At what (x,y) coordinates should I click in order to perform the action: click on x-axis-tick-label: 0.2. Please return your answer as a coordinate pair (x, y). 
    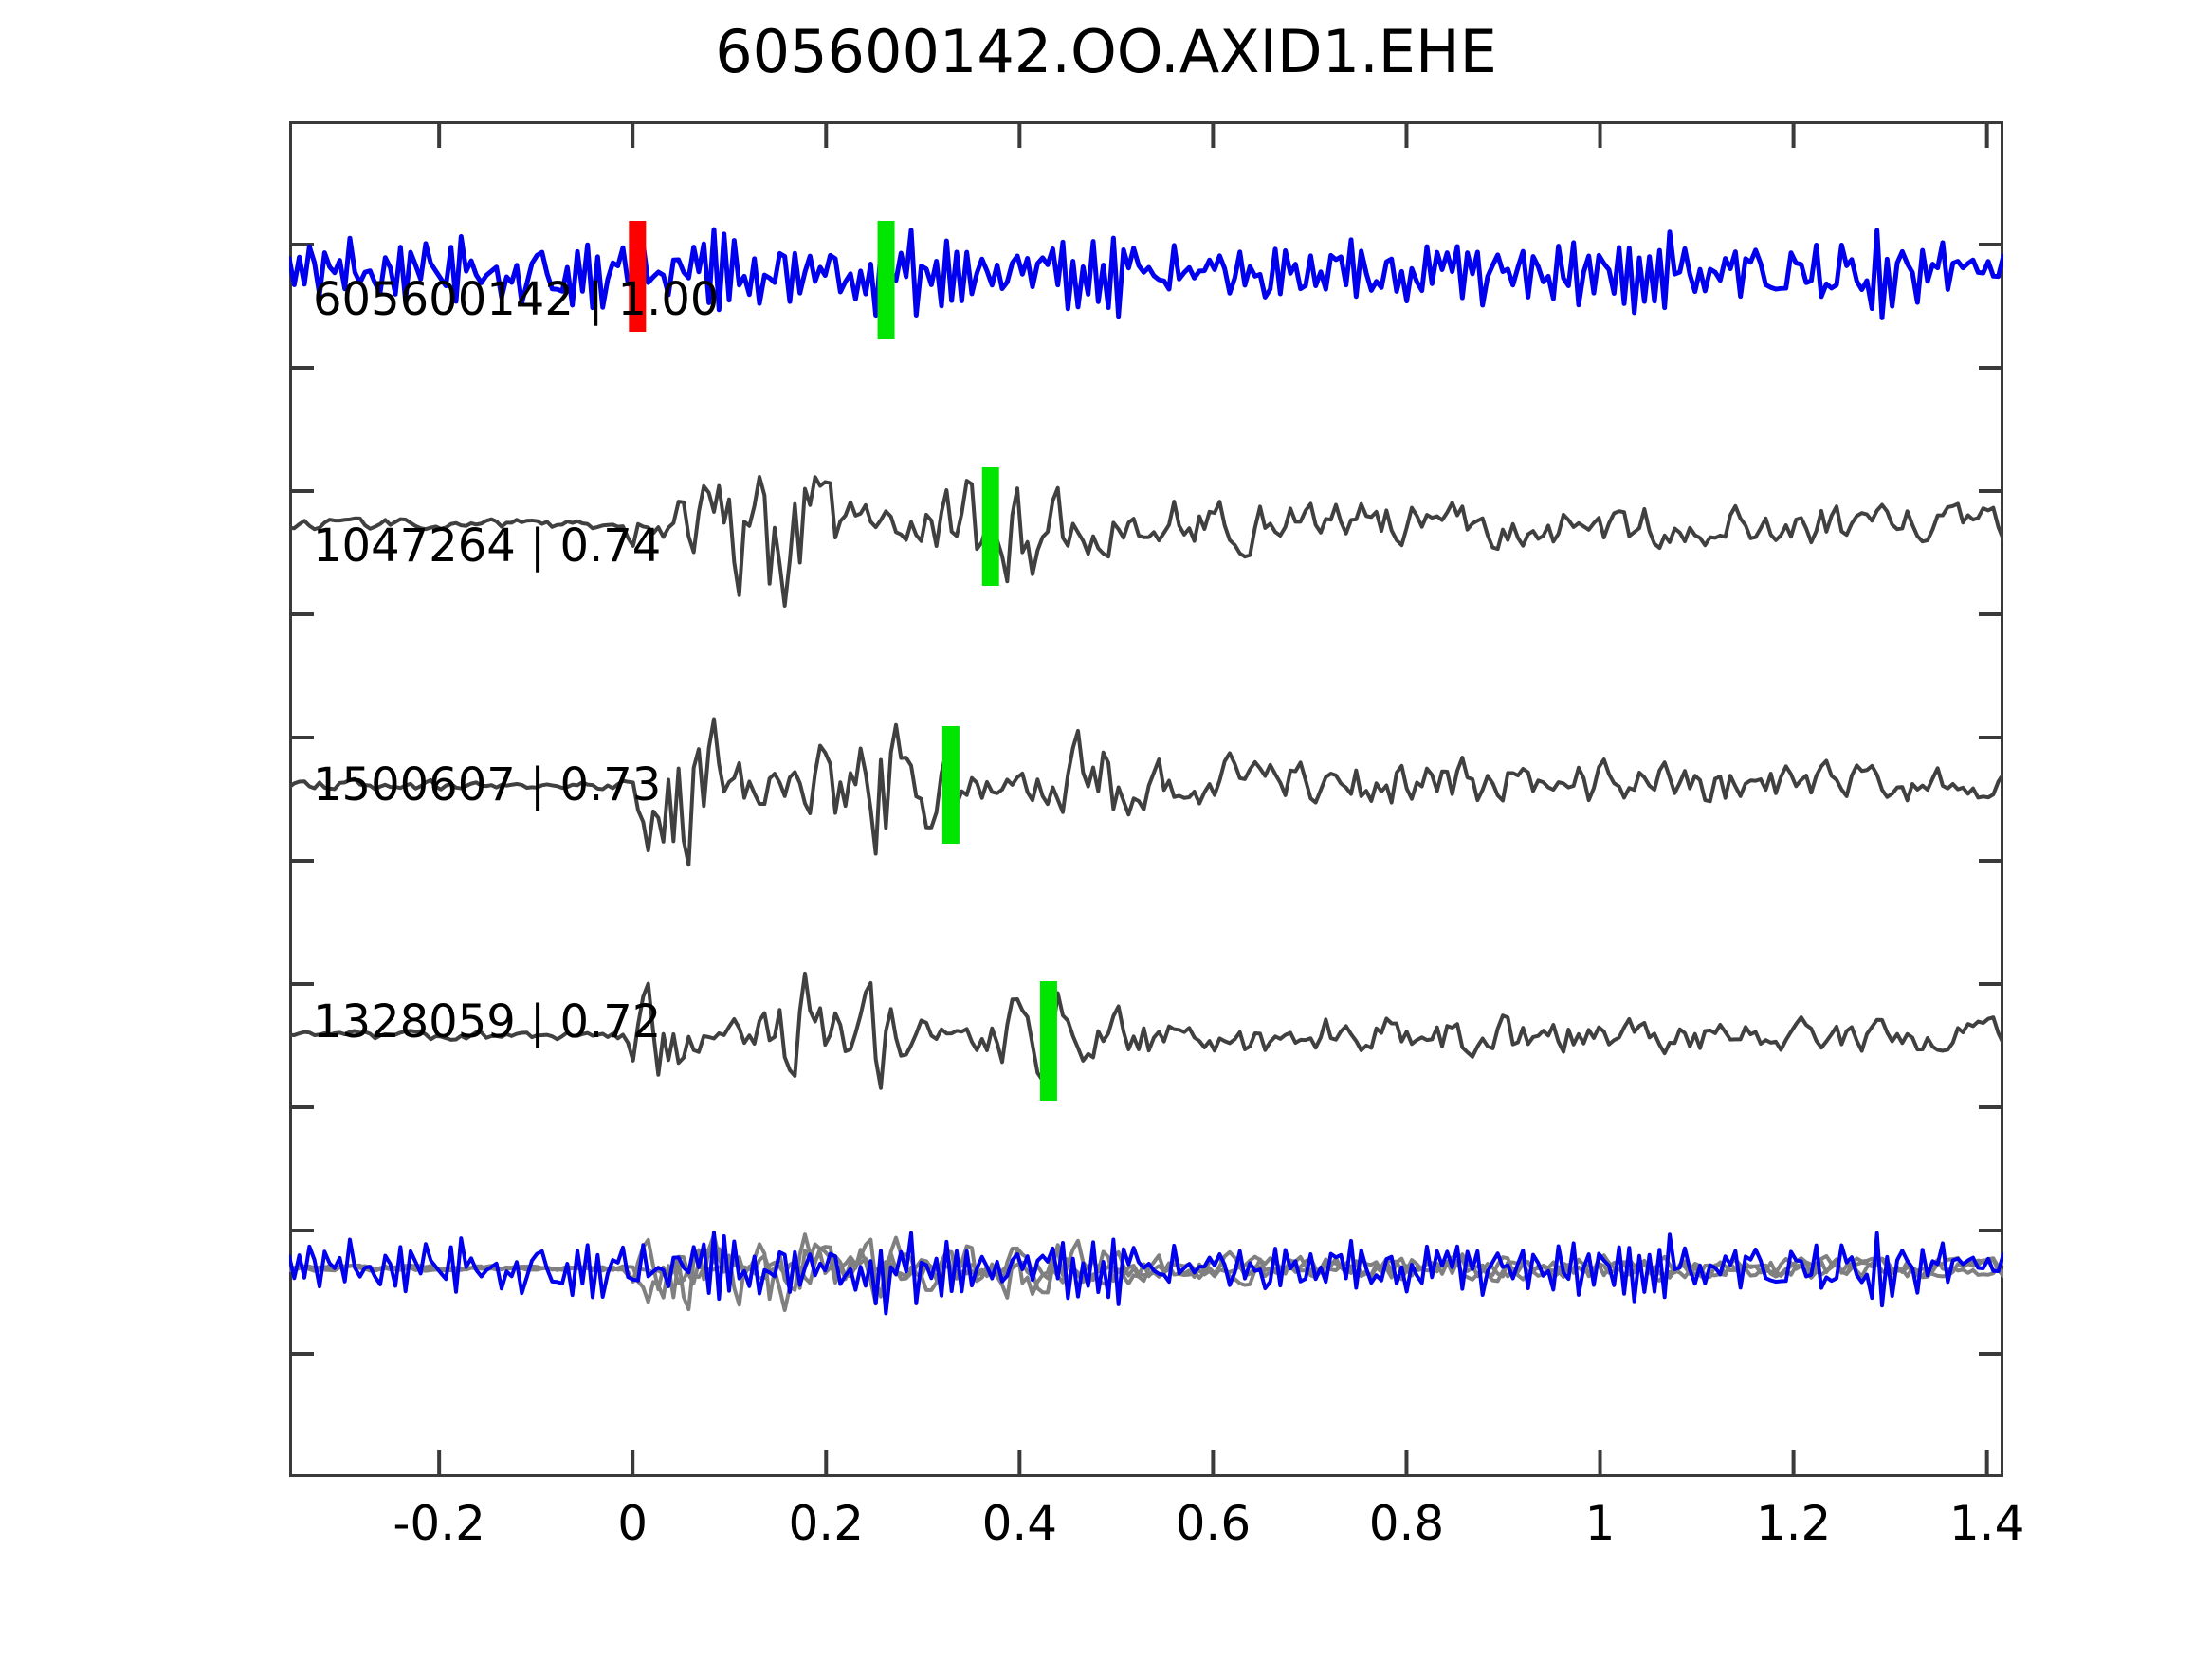
    Looking at the image, I should click on (826, 1523).